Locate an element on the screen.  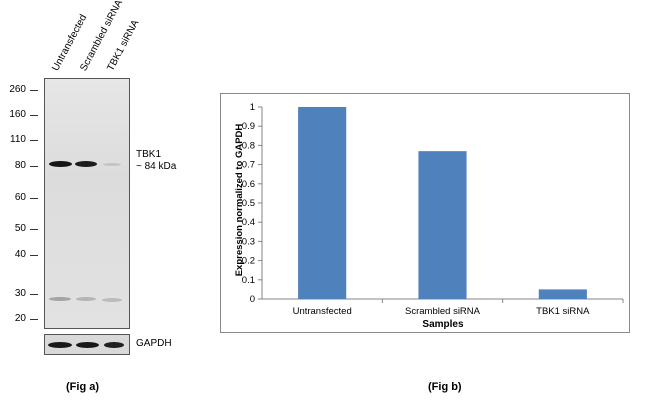
band-tbk1-scrambled is located at coordinates (86, 164).